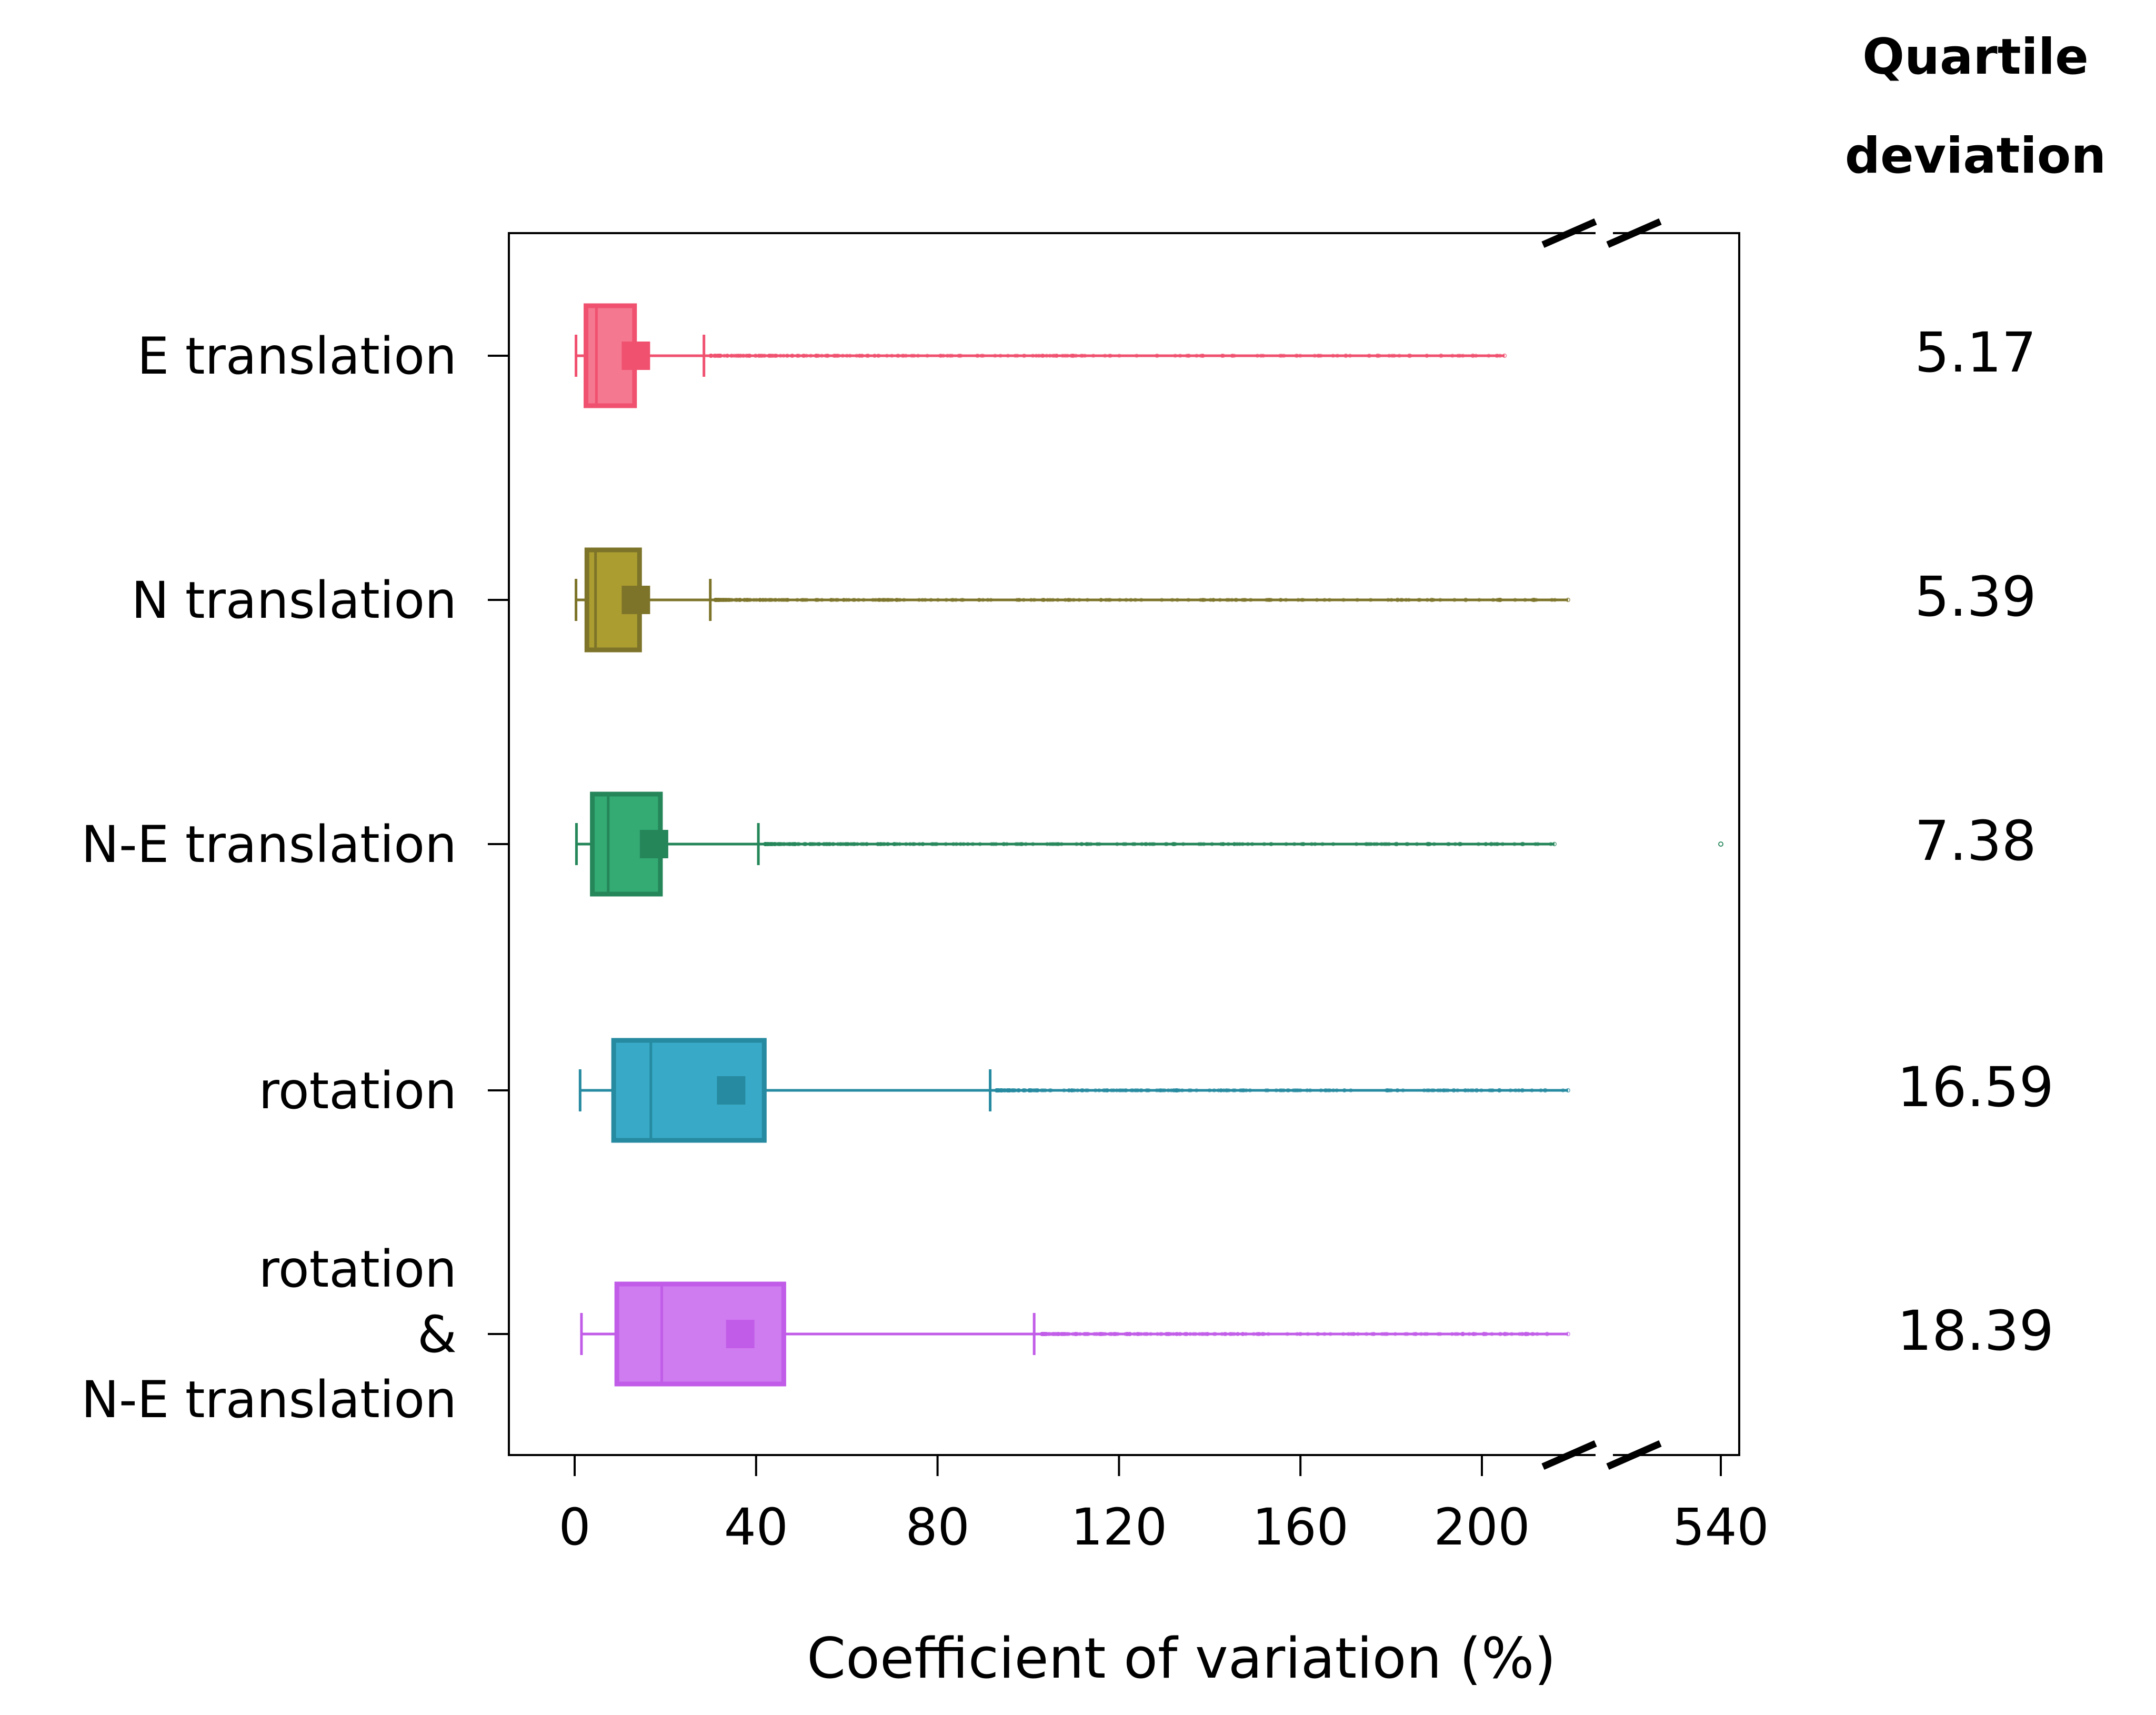  I want to click on category-label-2-line-0: N-E translation, so click(269, 844).